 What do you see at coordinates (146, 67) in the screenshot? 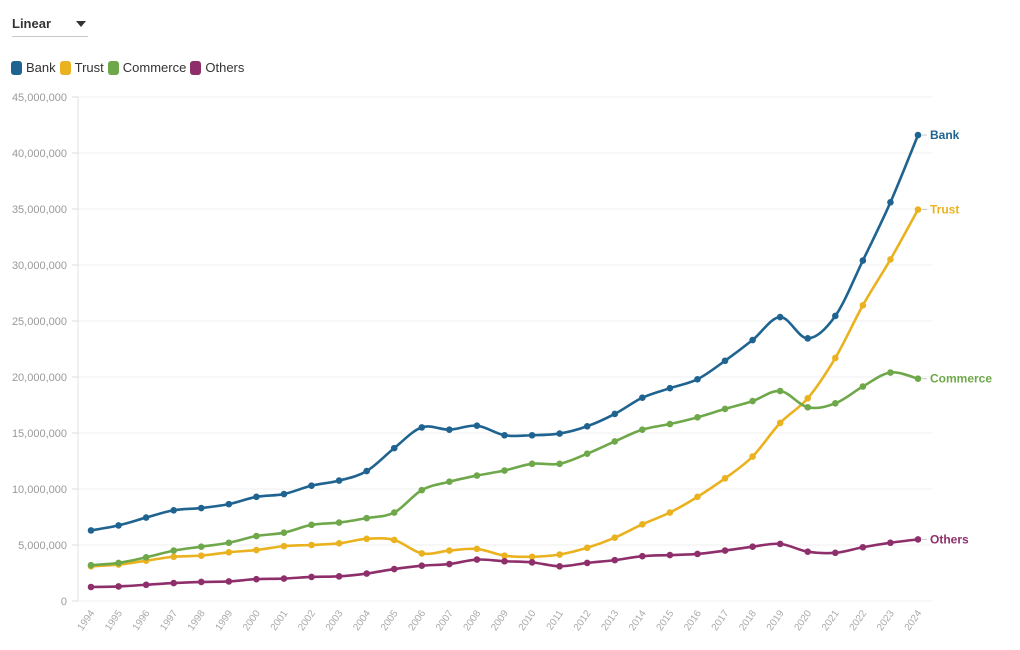
I see `legend-item-commerce: Commerce` at bounding box center [146, 67].